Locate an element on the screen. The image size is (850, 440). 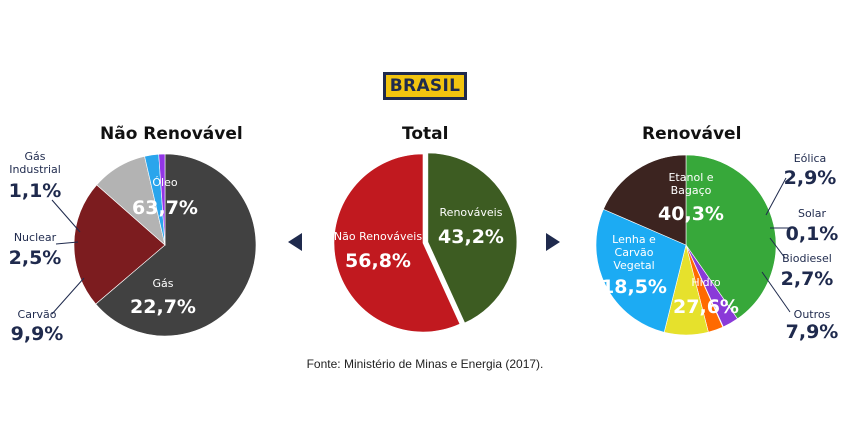
label-gas-industrial-name-2: Industrial is located at coordinates (35, 169).